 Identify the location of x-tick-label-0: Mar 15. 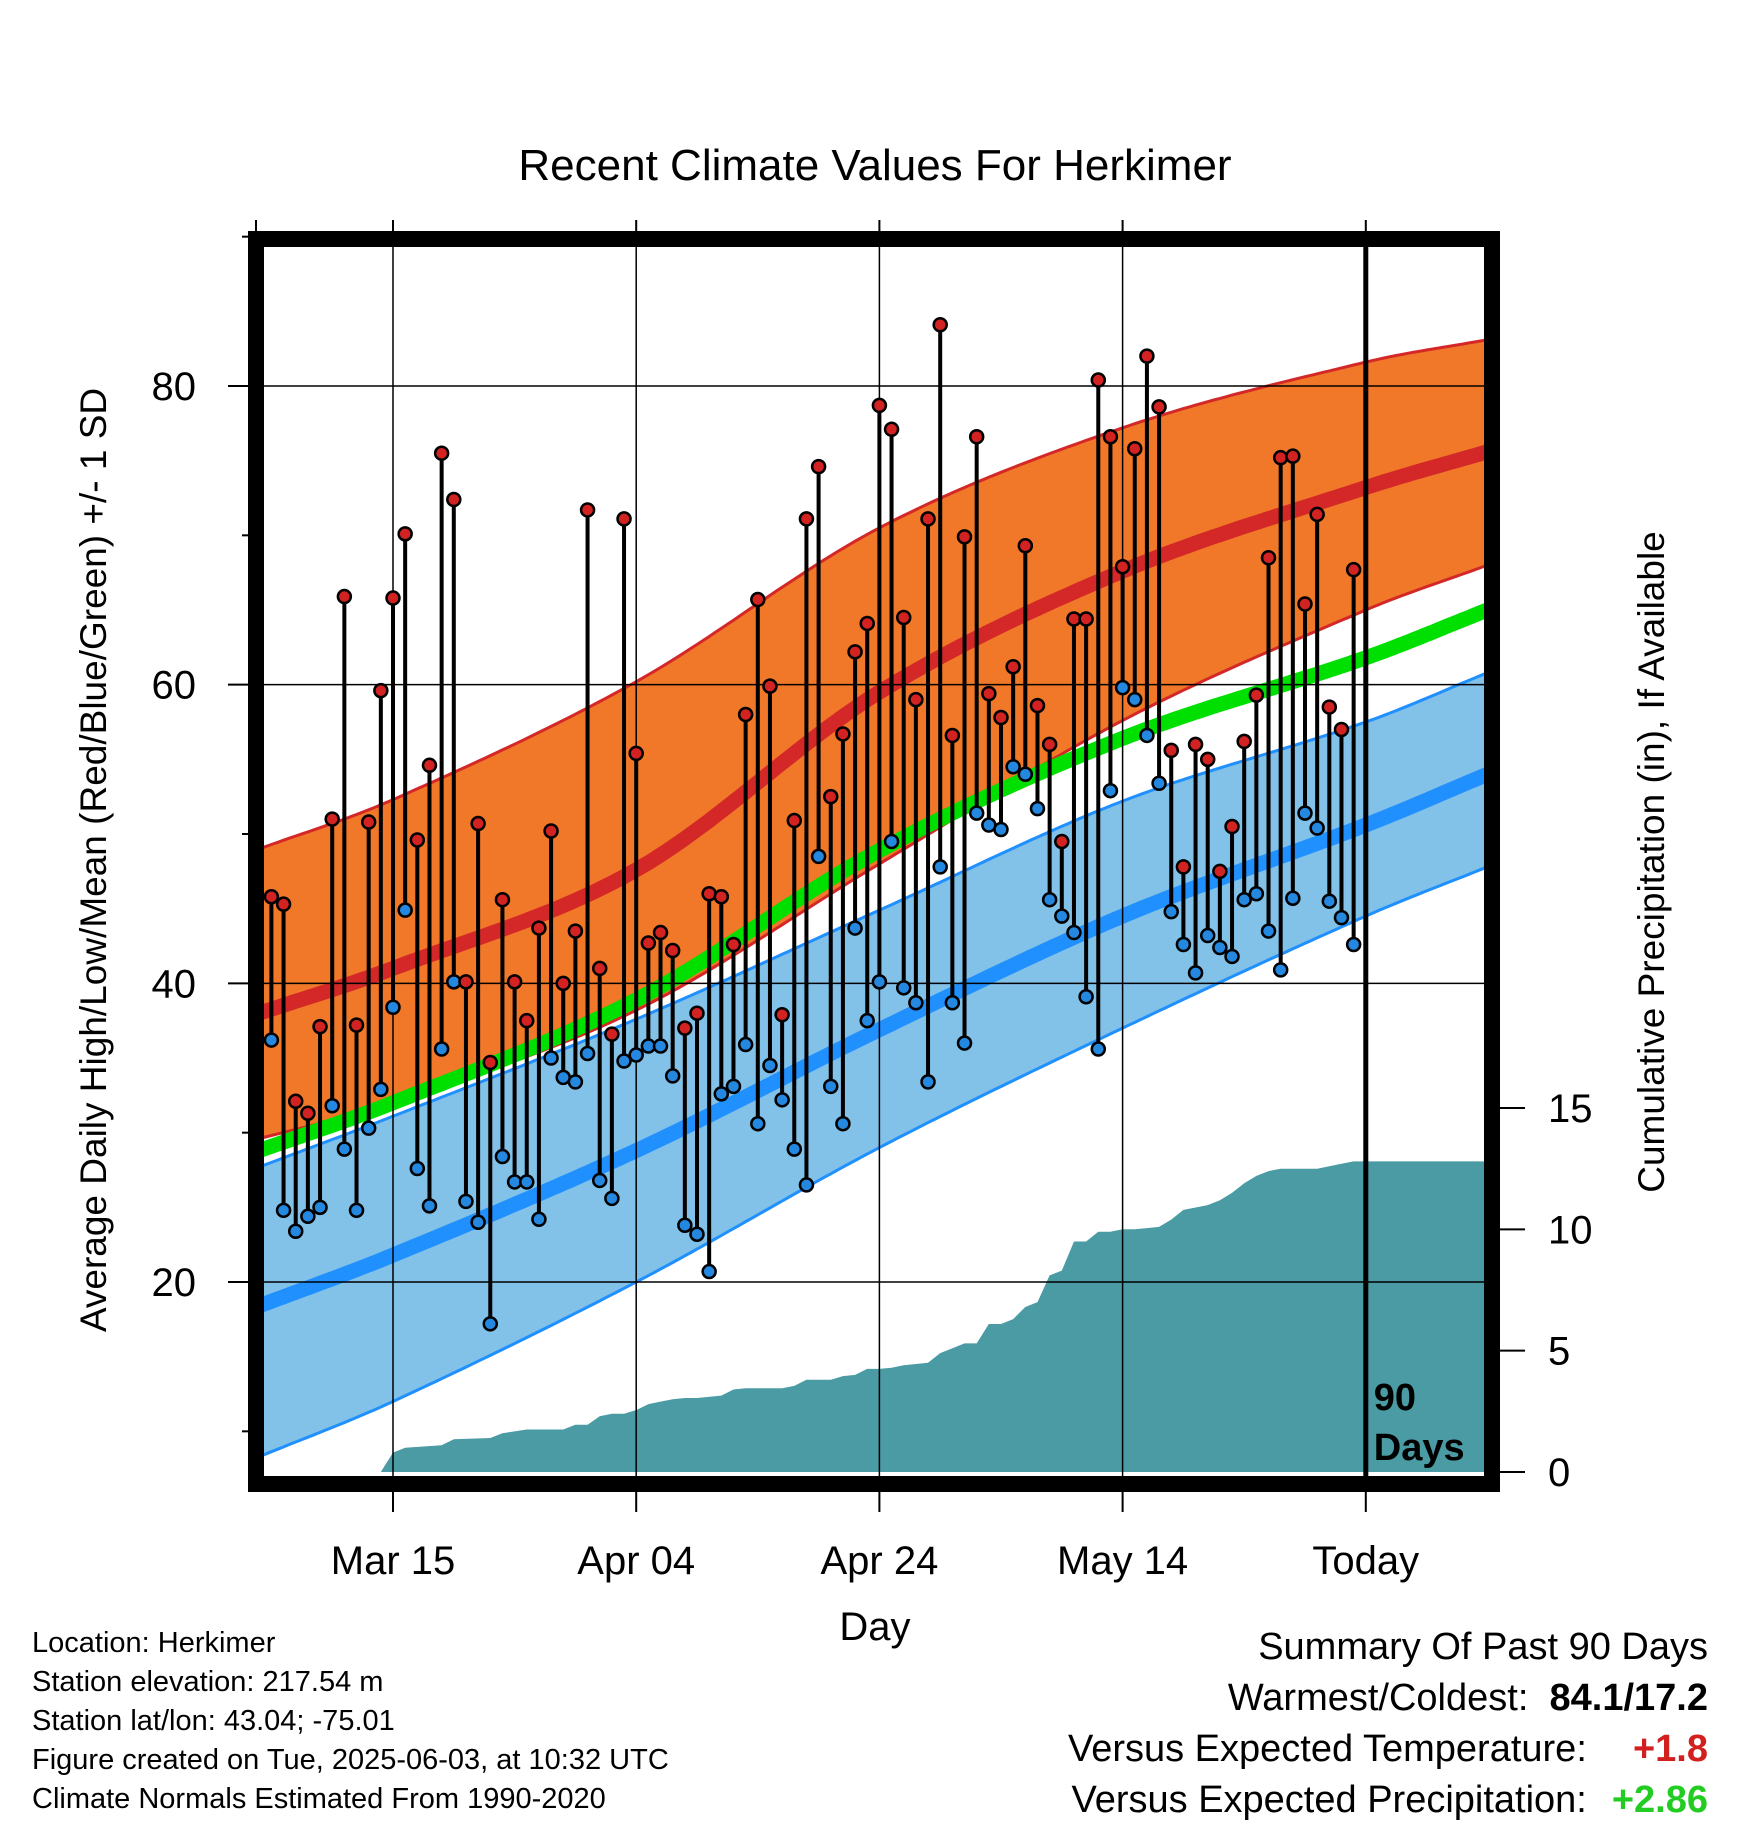
(393, 1561).